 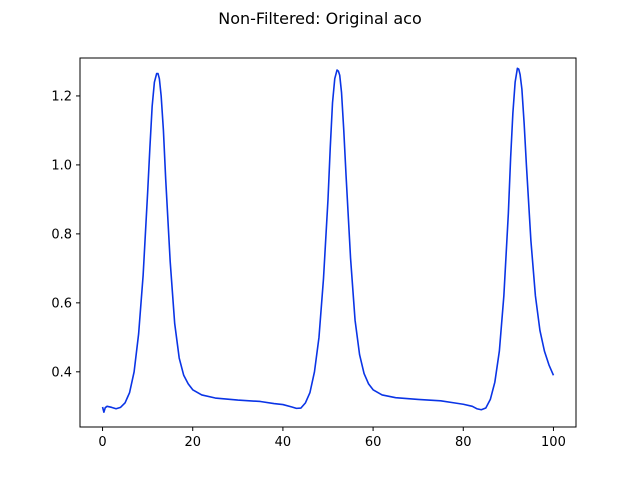 I want to click on chart-title: Non-Filtered: Original aco, so click(x=320, y=18).